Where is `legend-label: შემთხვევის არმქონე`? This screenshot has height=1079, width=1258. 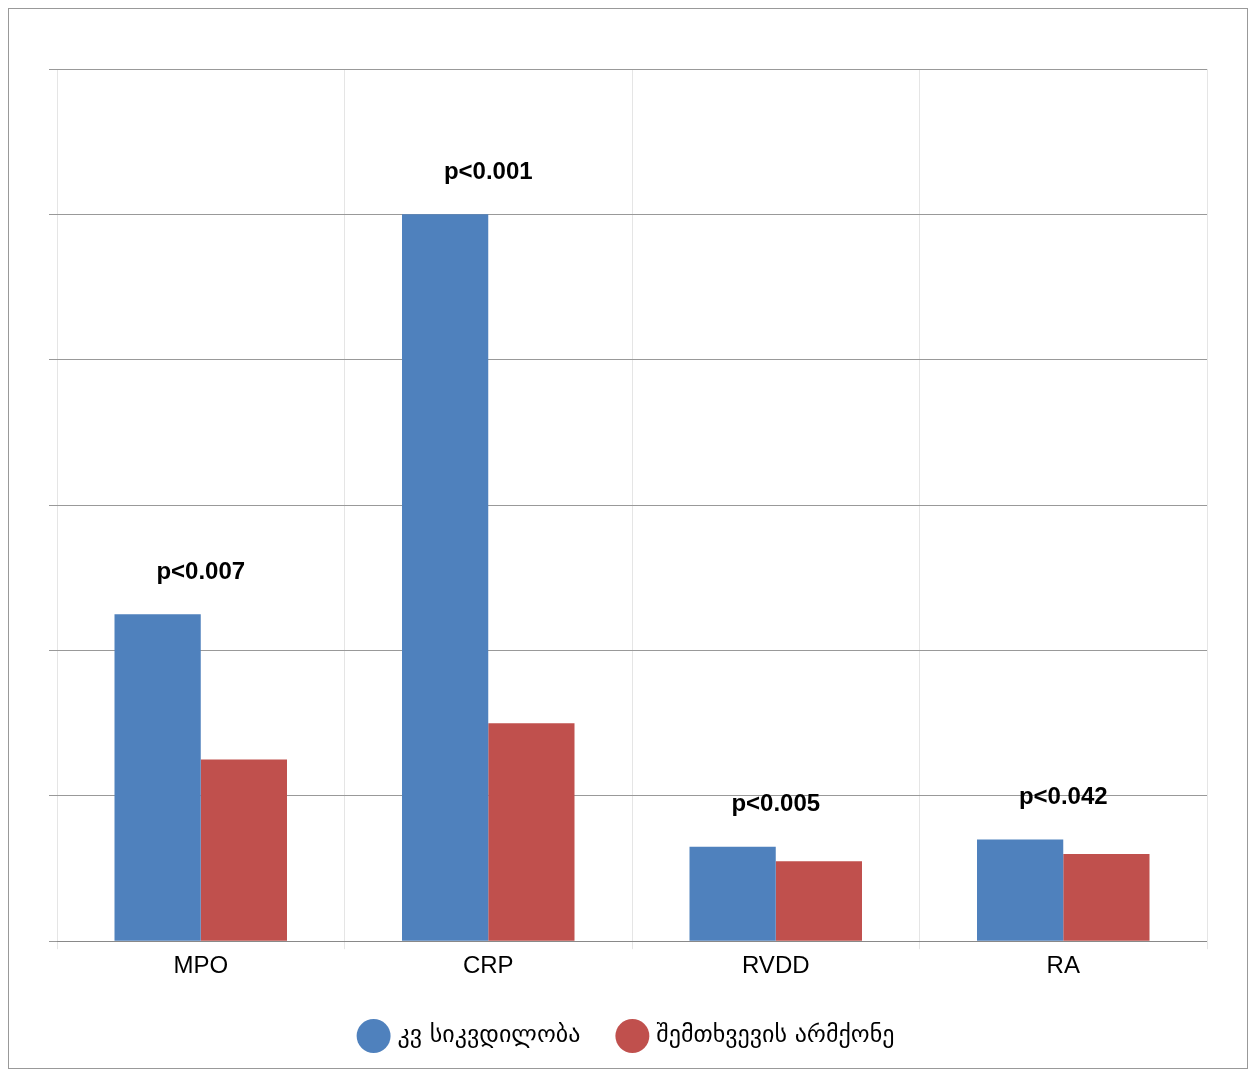 legend-label: შემთხვევის არმქონე is located at coordinates (775, 1034).